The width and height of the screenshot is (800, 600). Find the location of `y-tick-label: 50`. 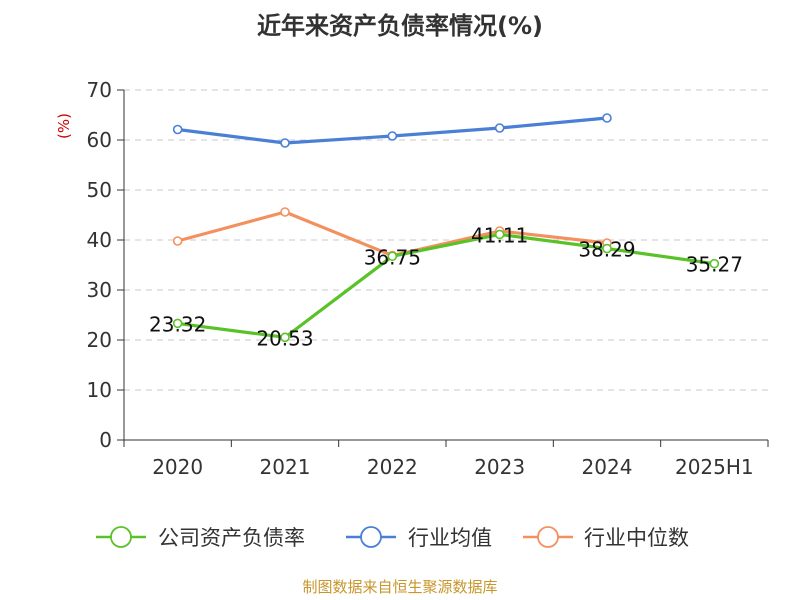

y-tick-label: 50 is located at coordinates (99, 190).